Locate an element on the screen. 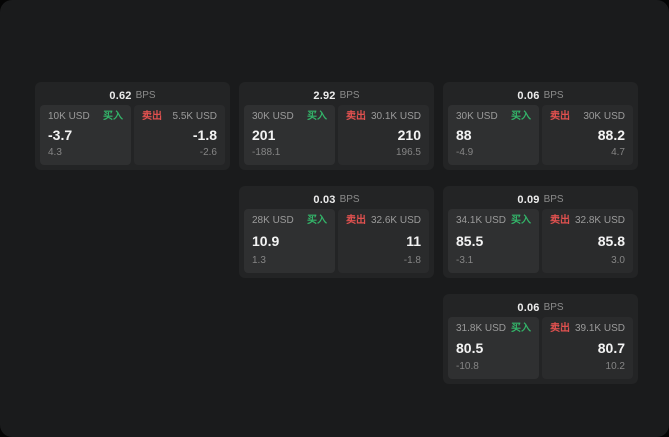 The height and width of the screenshot is (437, 669). bps-value: 0.62 is located at coordinates (120, 95).